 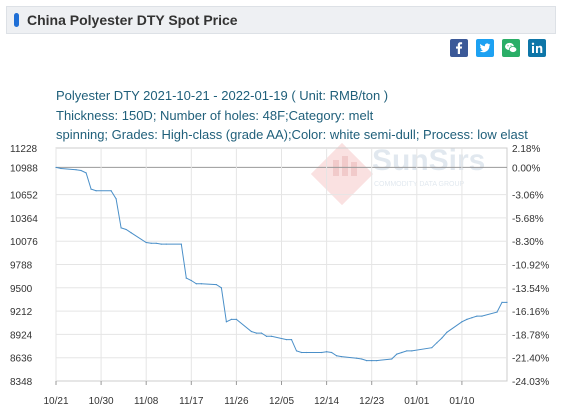 I want to click on page-title: China Polyester DTY Spot Price, so click(x=132, y=20).